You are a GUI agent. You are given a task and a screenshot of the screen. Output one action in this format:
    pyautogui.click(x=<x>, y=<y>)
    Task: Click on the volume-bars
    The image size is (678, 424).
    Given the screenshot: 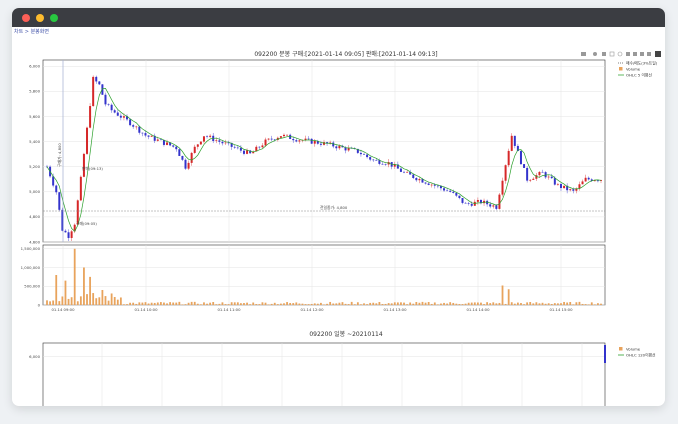 What is the action you would take?
    pyautogui.click(x=324, y=276)
    